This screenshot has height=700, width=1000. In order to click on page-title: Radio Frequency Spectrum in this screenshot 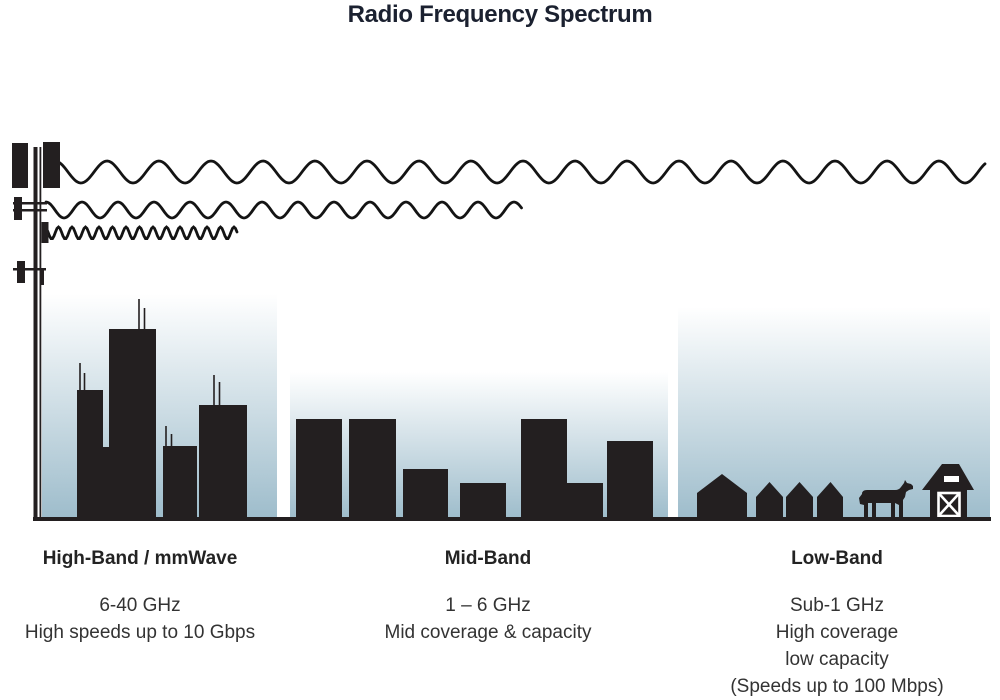, I will do `click(500, 14)`.